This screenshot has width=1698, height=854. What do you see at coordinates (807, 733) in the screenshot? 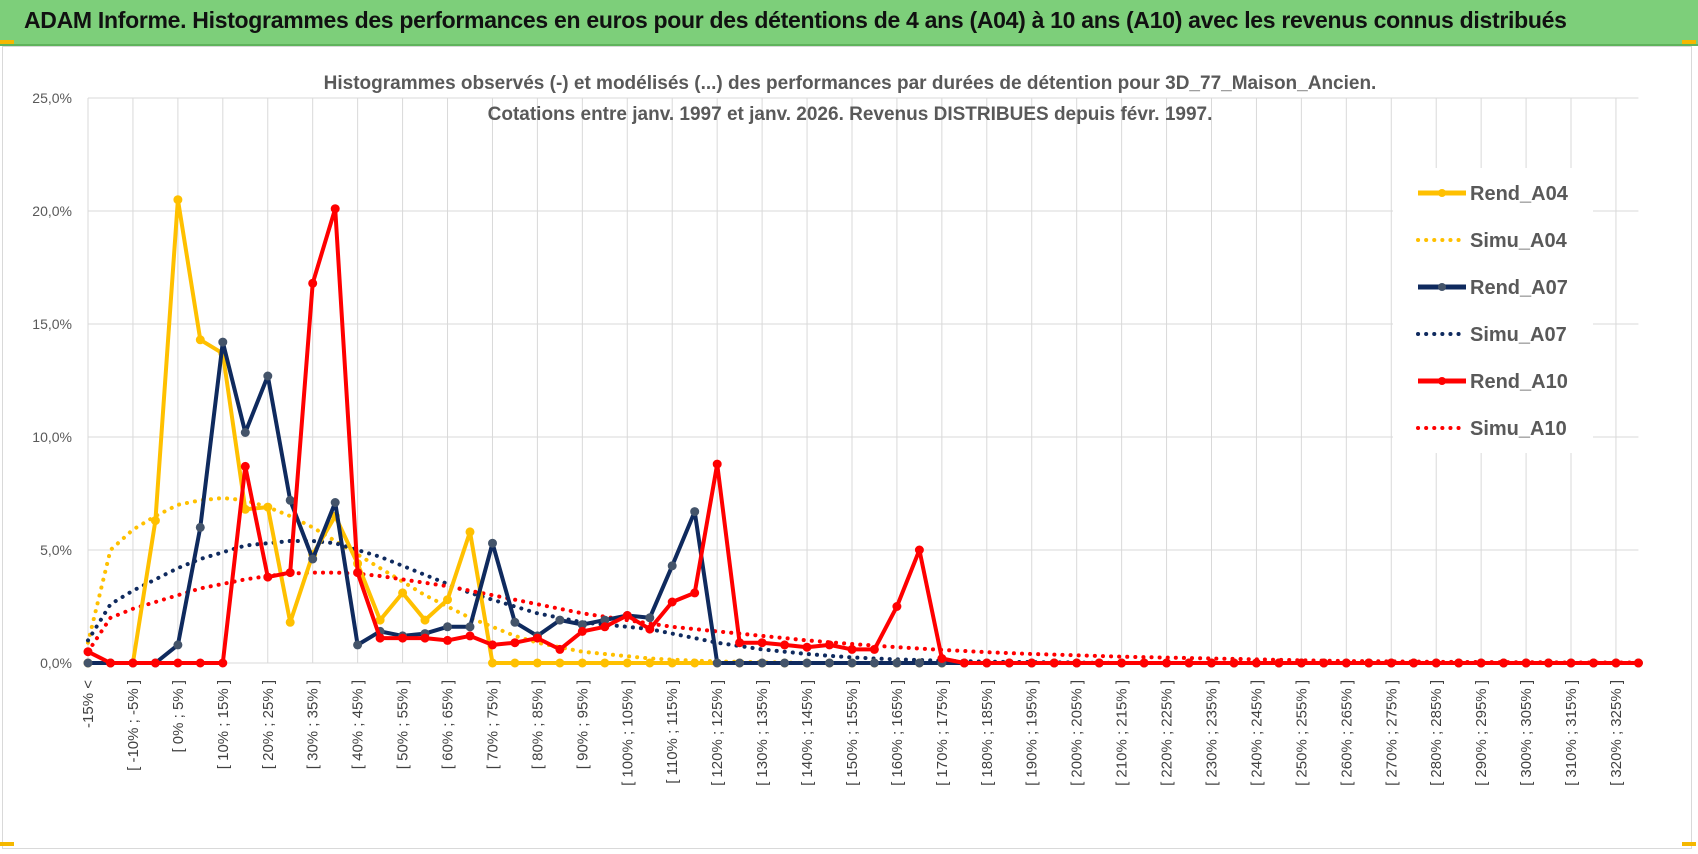
I see `x-tick-label: [ 140% ; 145% ]` at bounding box center [807, 733].